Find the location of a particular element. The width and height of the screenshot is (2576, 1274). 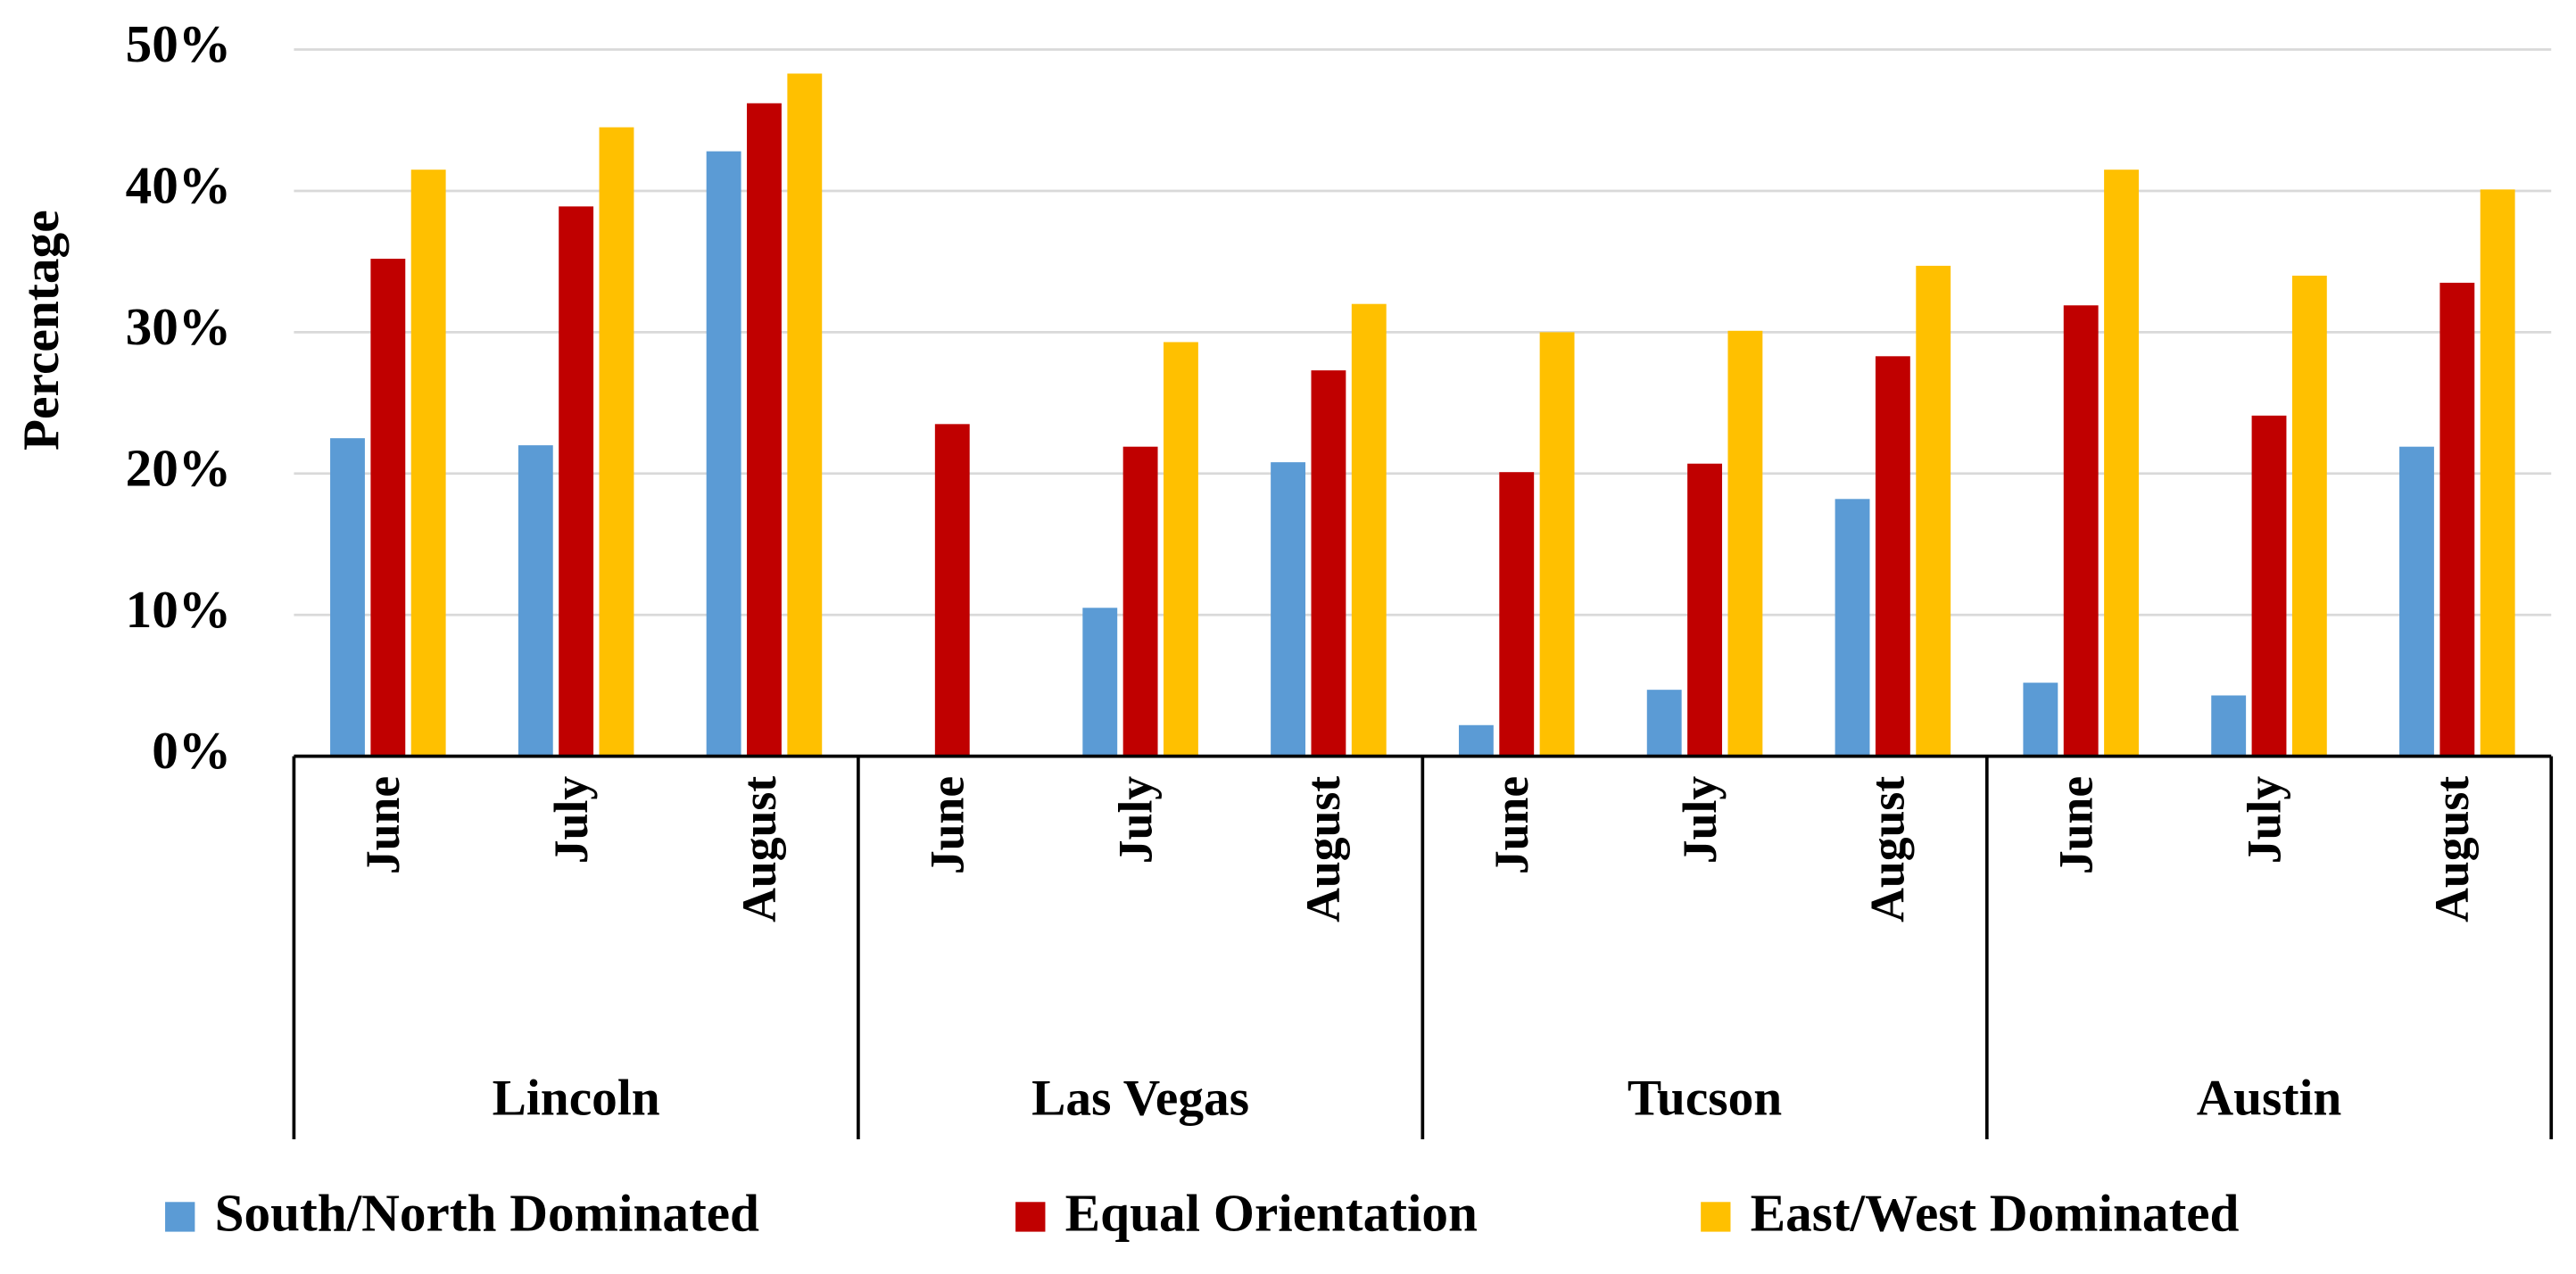

y-axis-title: Percentage is located at coordinates (41, 330).